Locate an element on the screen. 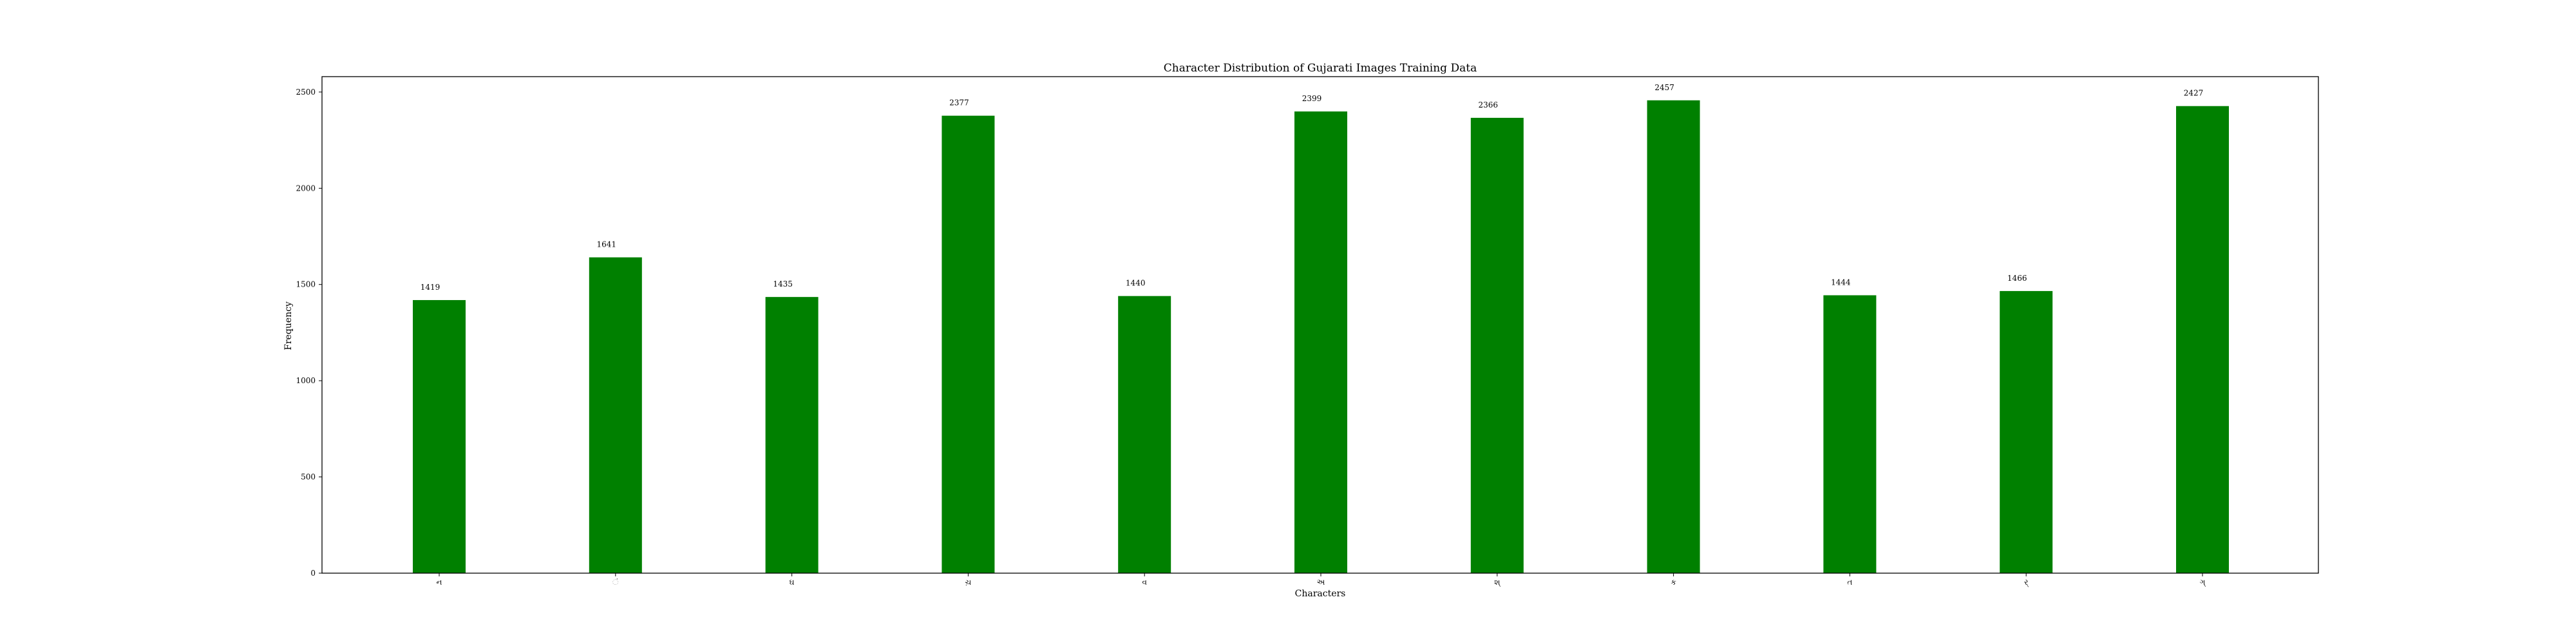  x-tick-label-8: ત is located at coordinates (1849, 582).